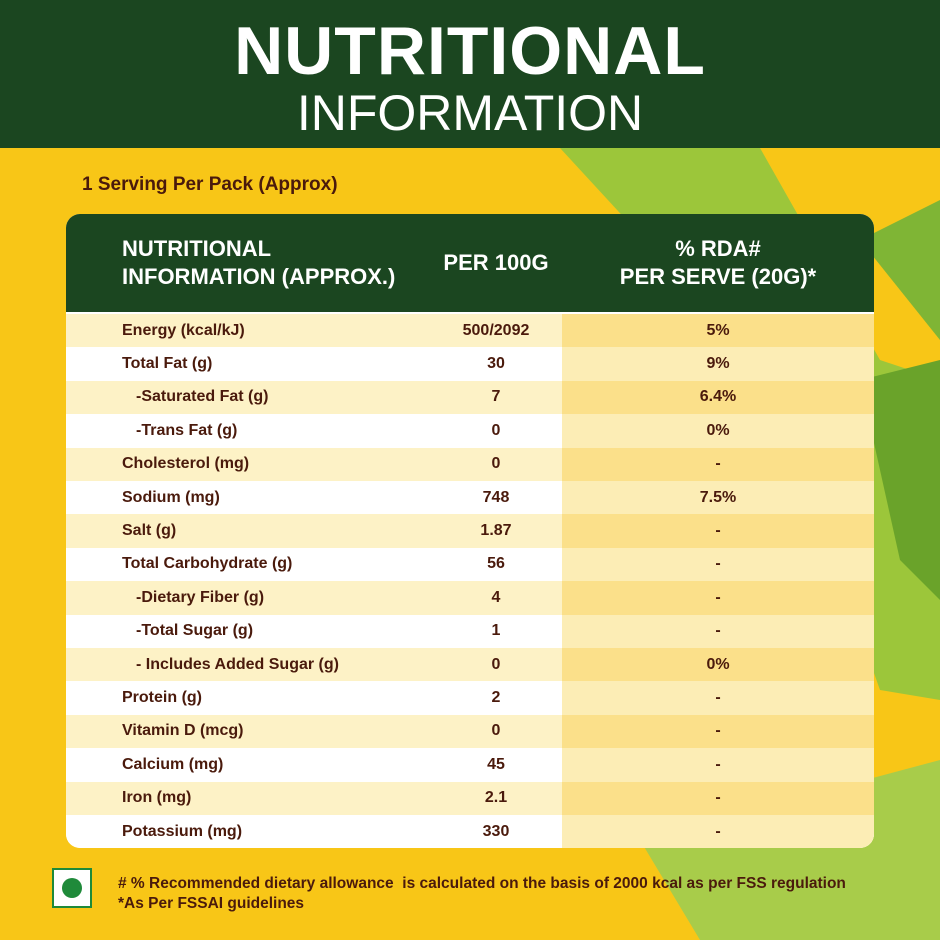 The height and width of the screenshot is (940, 940). I want to click on title: NUTRITIONAL, so click(470, 51).